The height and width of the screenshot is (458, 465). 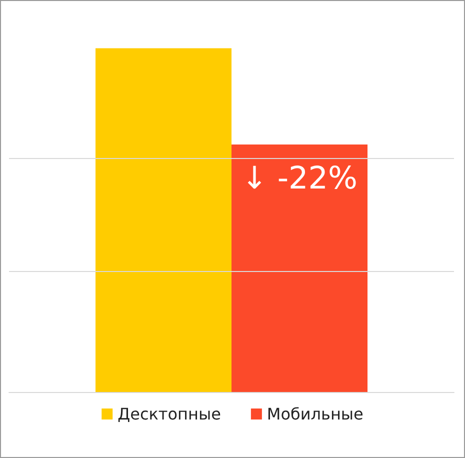 I want to click on legend-label: Мобильные, so click(x=315, y=414).